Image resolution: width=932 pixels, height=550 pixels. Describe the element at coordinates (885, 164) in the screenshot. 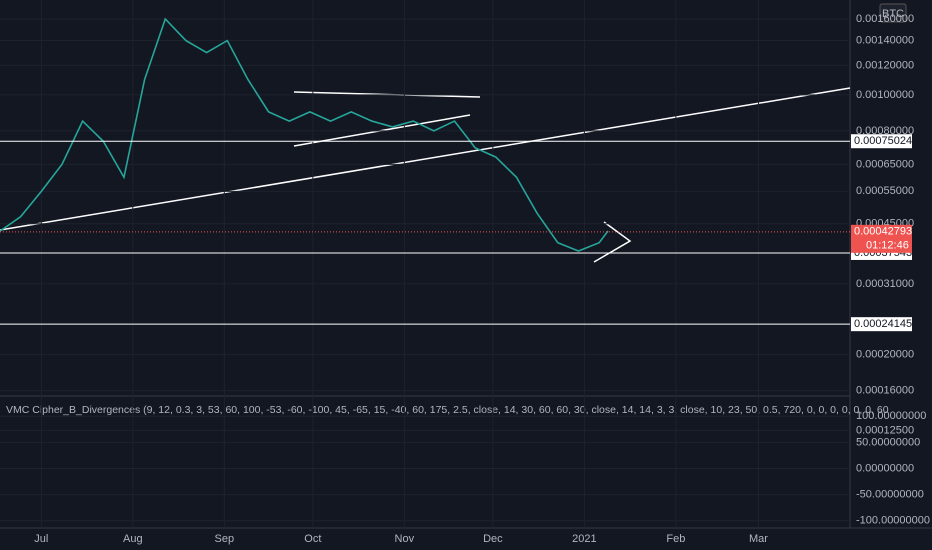

I see `y-tick-label: 0.00065000` at that location.